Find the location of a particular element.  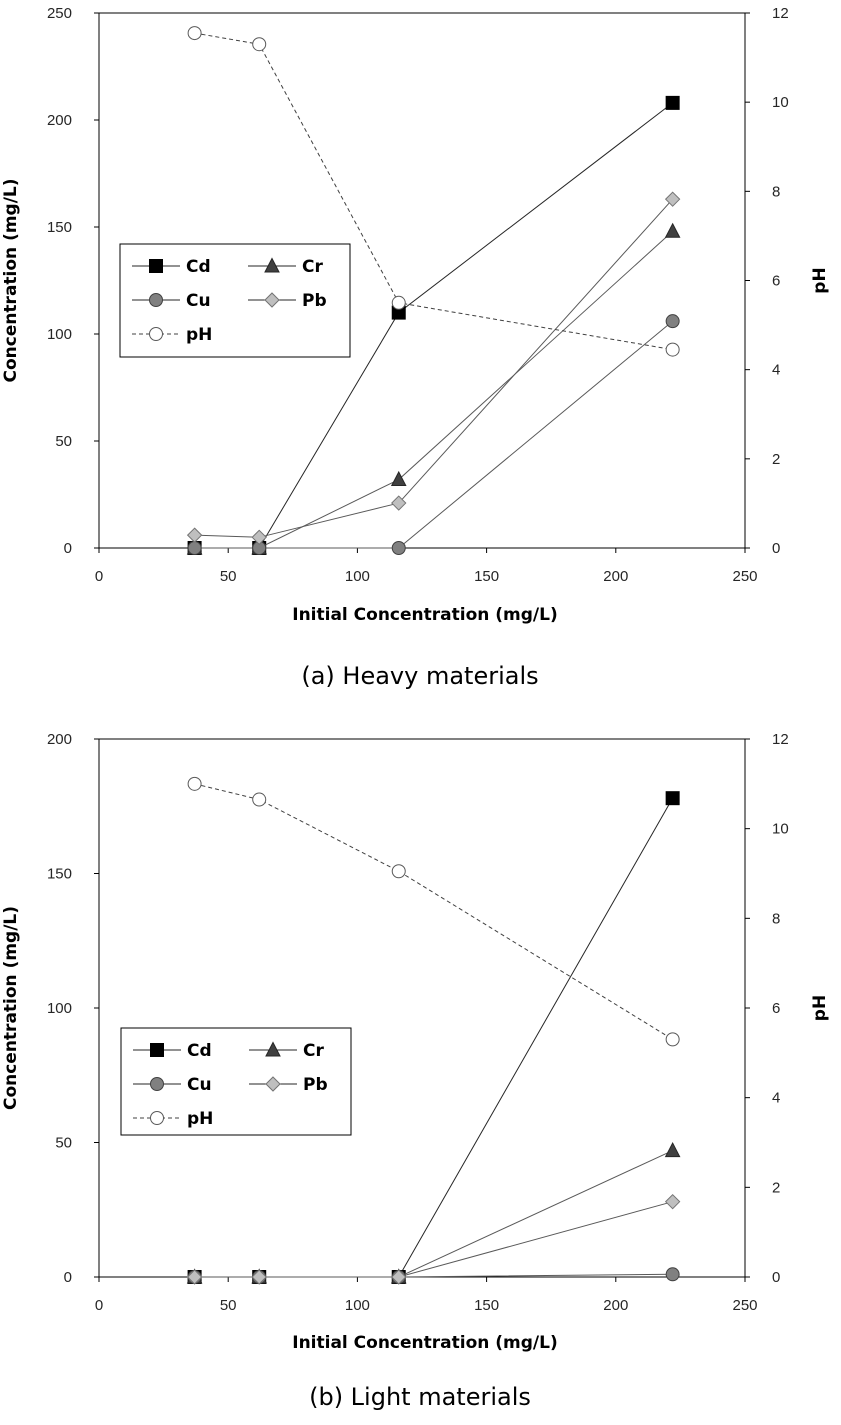

series-line-pb is located at coordinates (434, 368).